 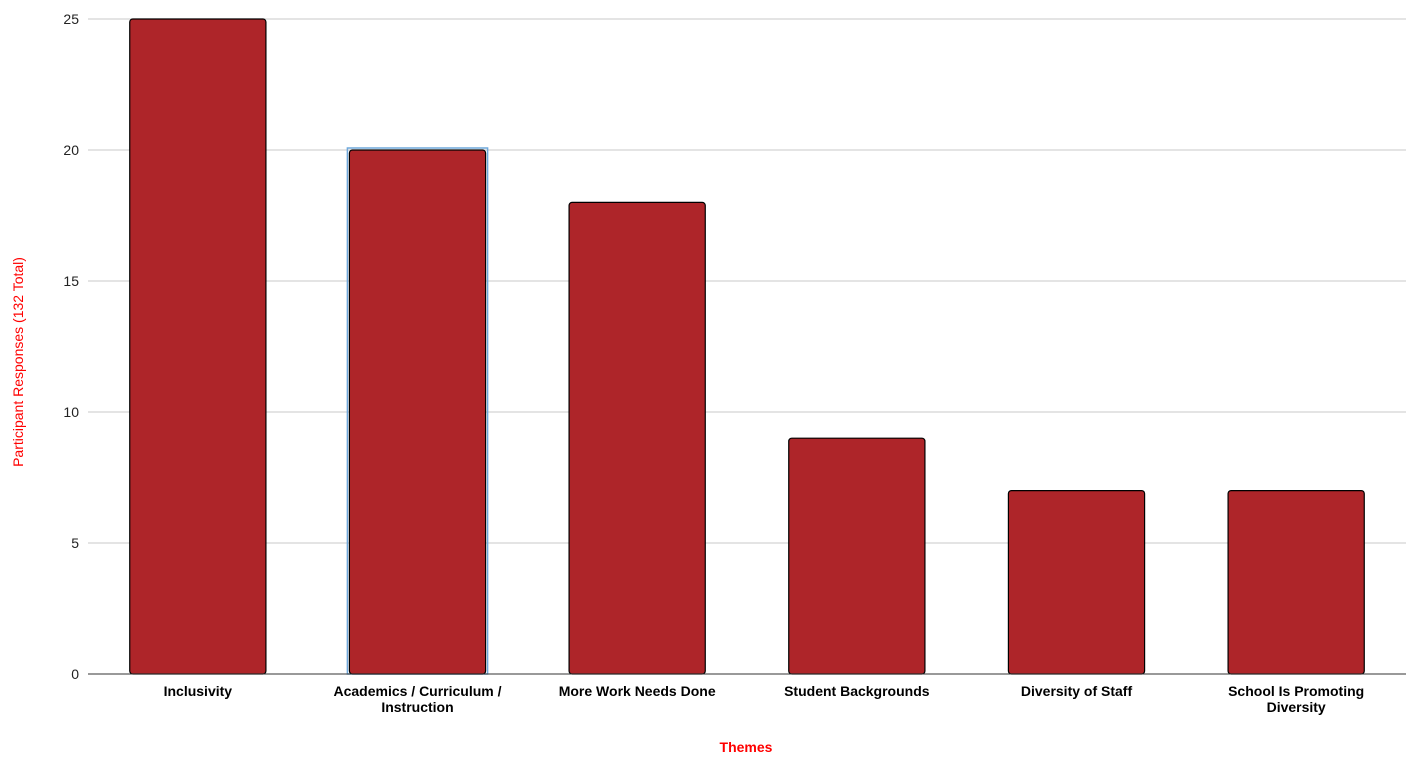 I want to click on x-axis-title: Themes, so click(x=746, y=747).